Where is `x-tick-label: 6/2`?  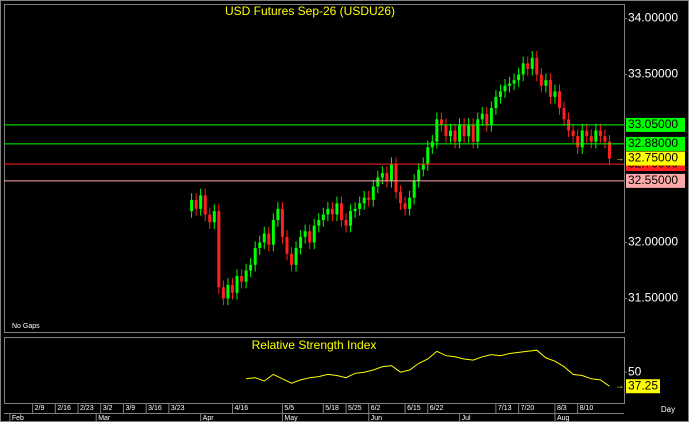
x-tick-label: 6/2 is located at coordinates (376, 408).